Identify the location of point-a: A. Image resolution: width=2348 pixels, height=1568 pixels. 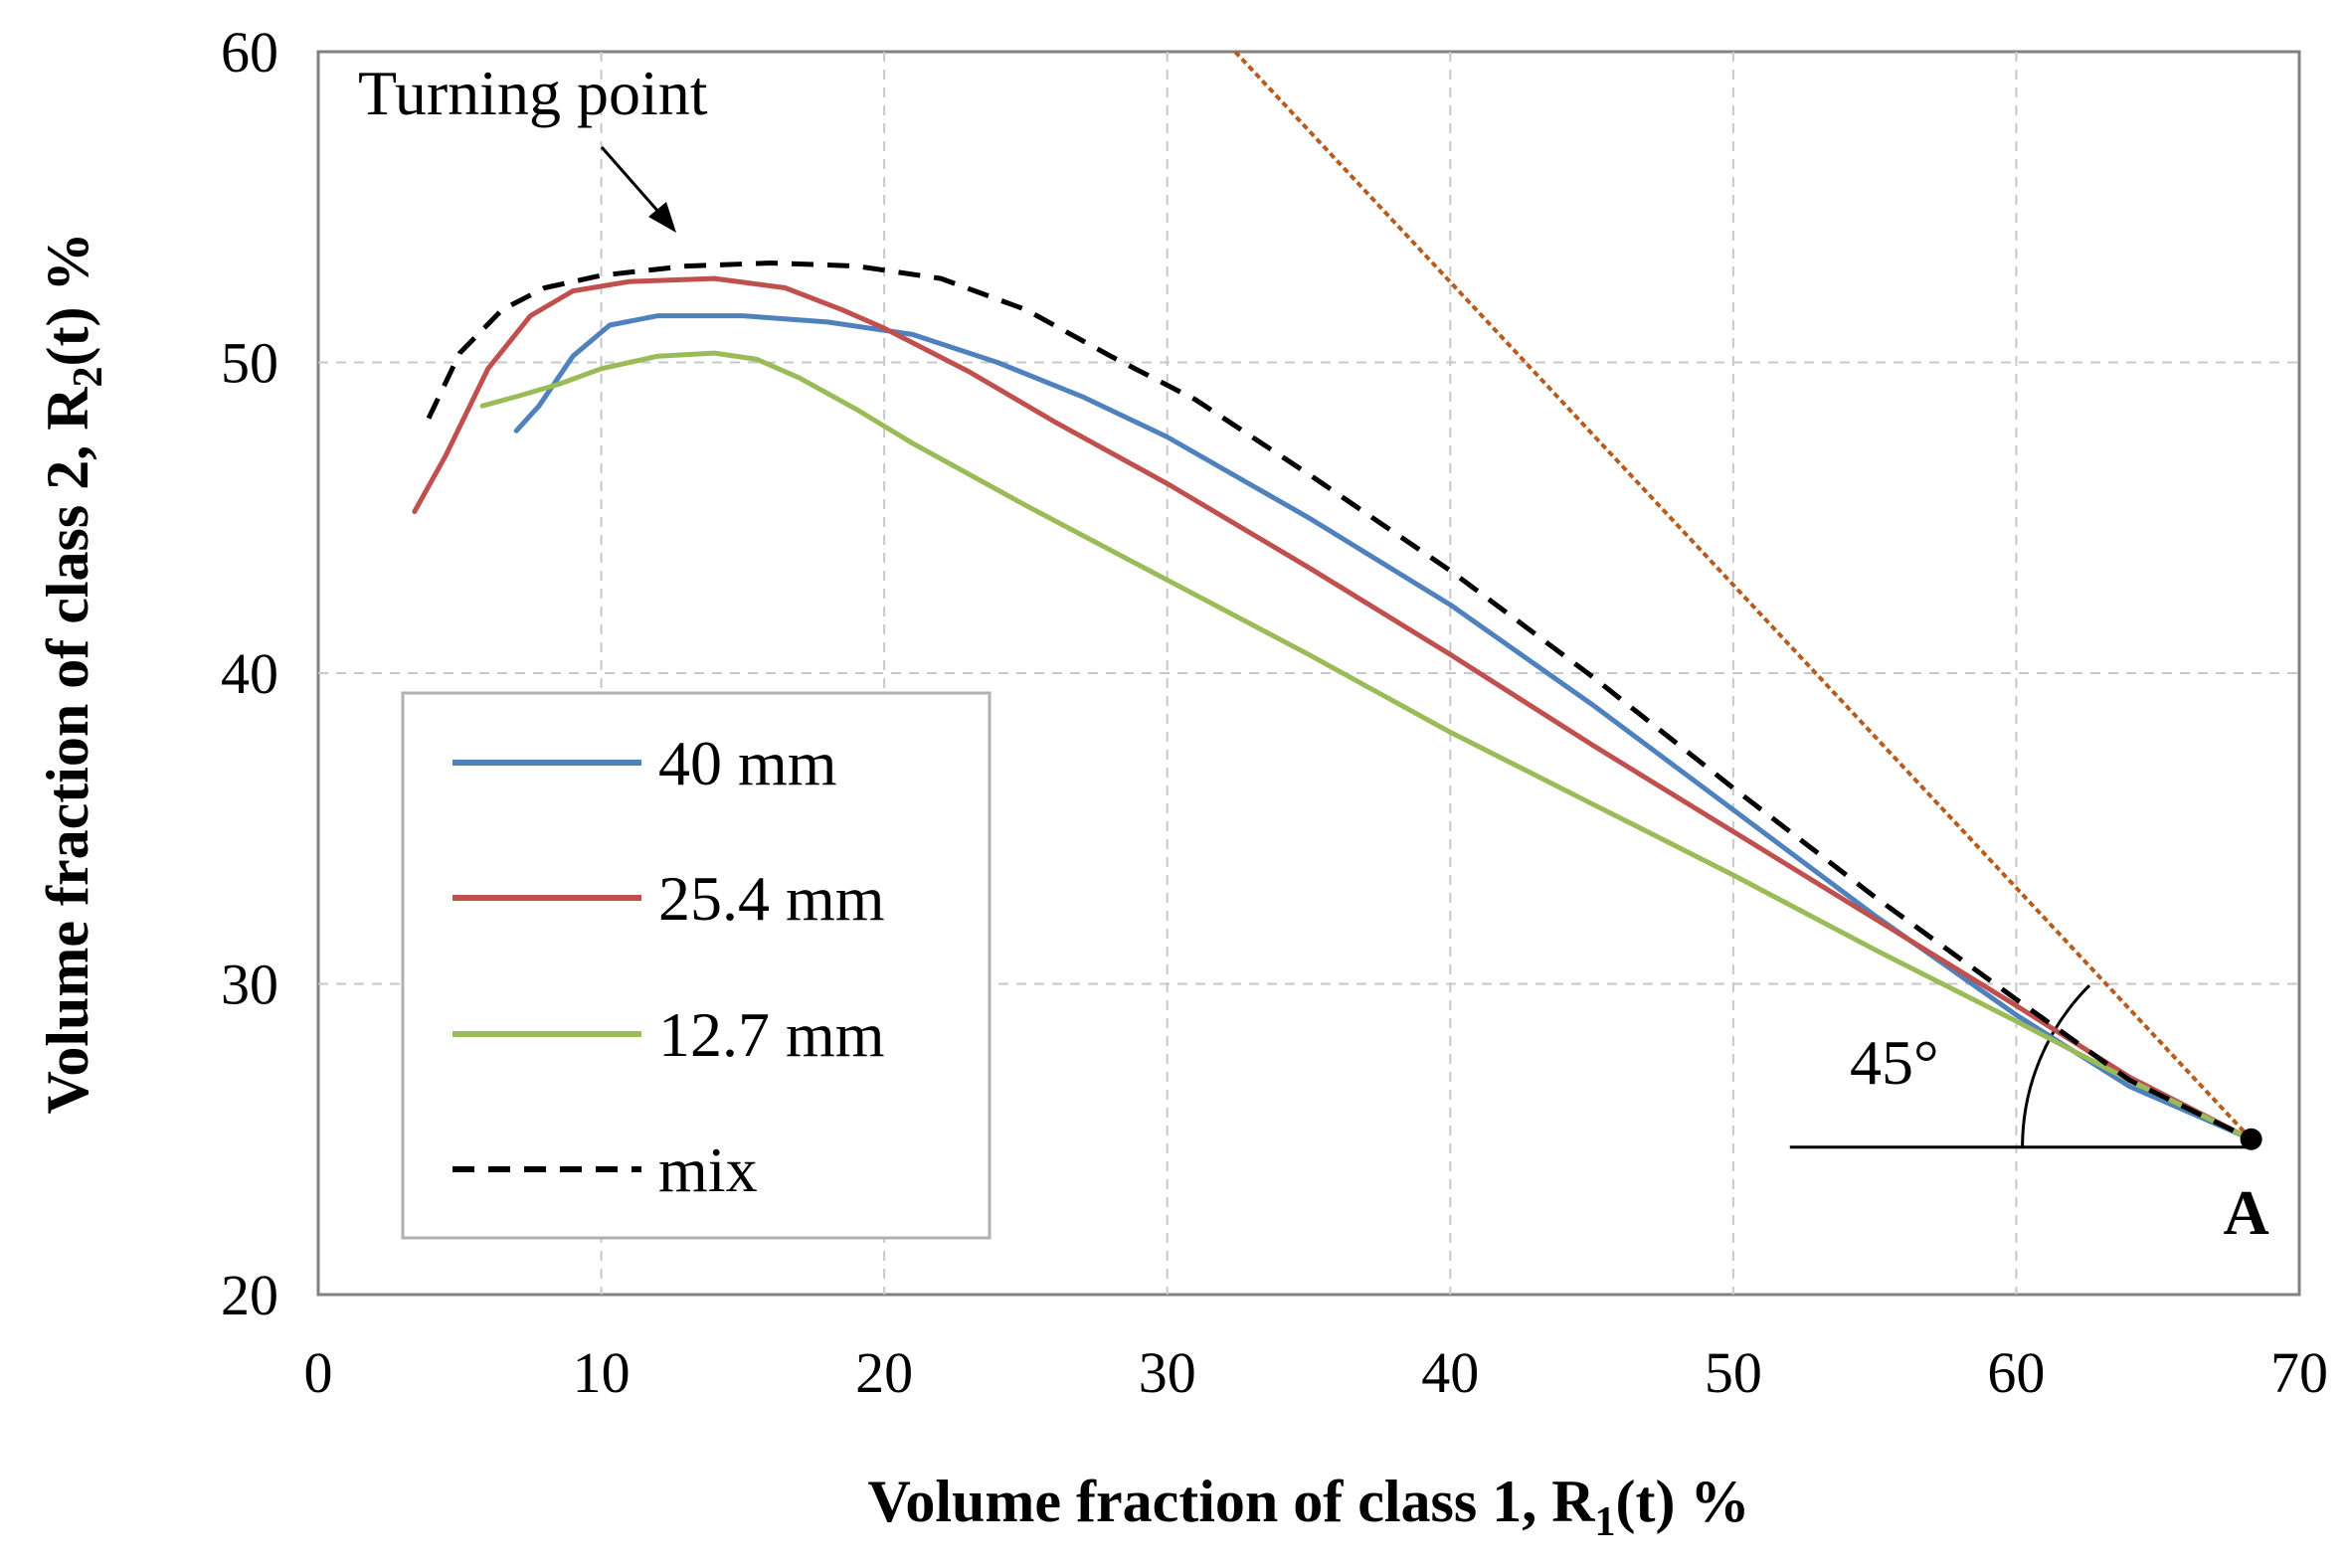
(2246, 1188).